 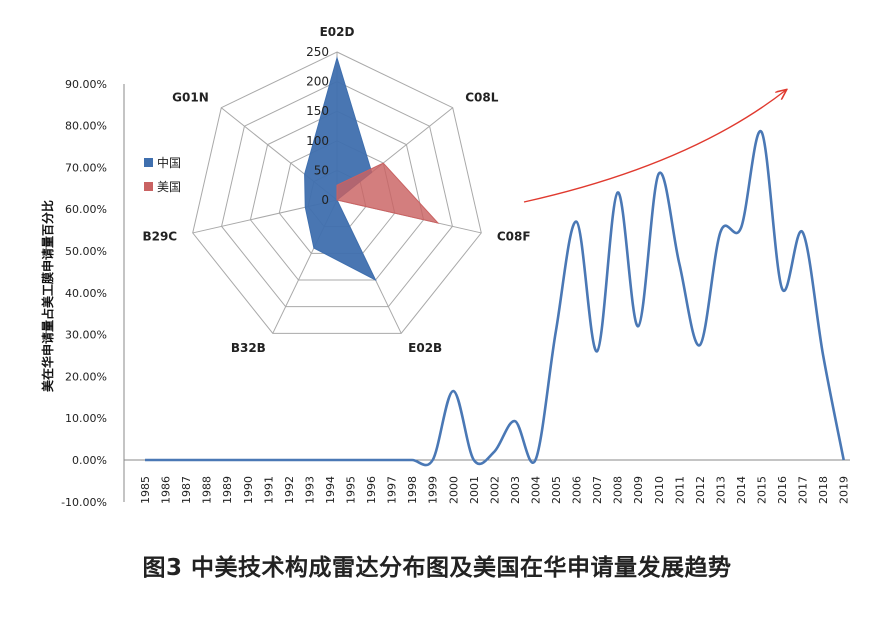 I want to click on x-tick-label: 2010, so click(x=659, y=490).